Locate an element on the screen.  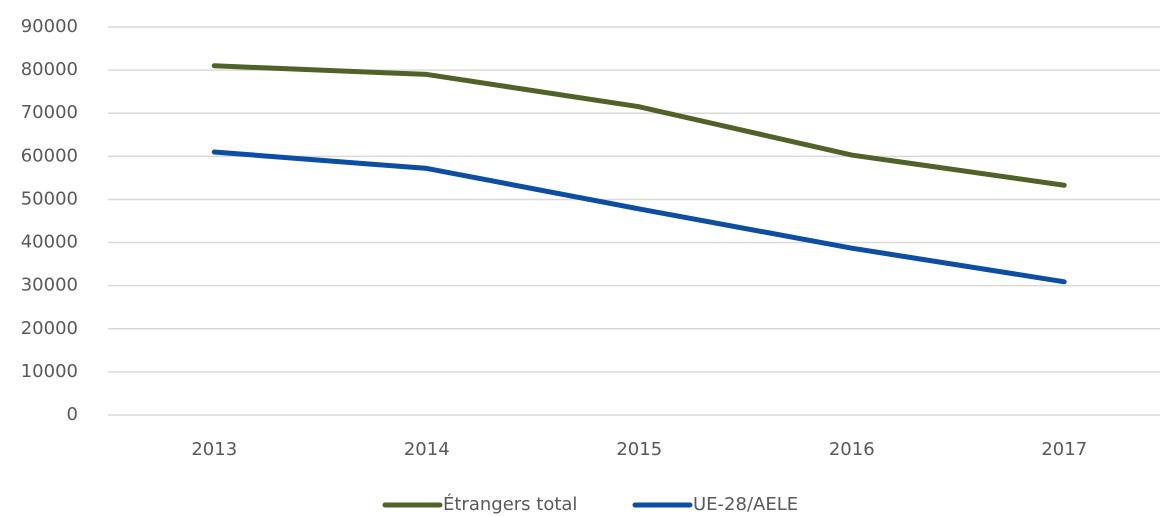
y-tick-label: 30000 is located at coordinates (49, 285).